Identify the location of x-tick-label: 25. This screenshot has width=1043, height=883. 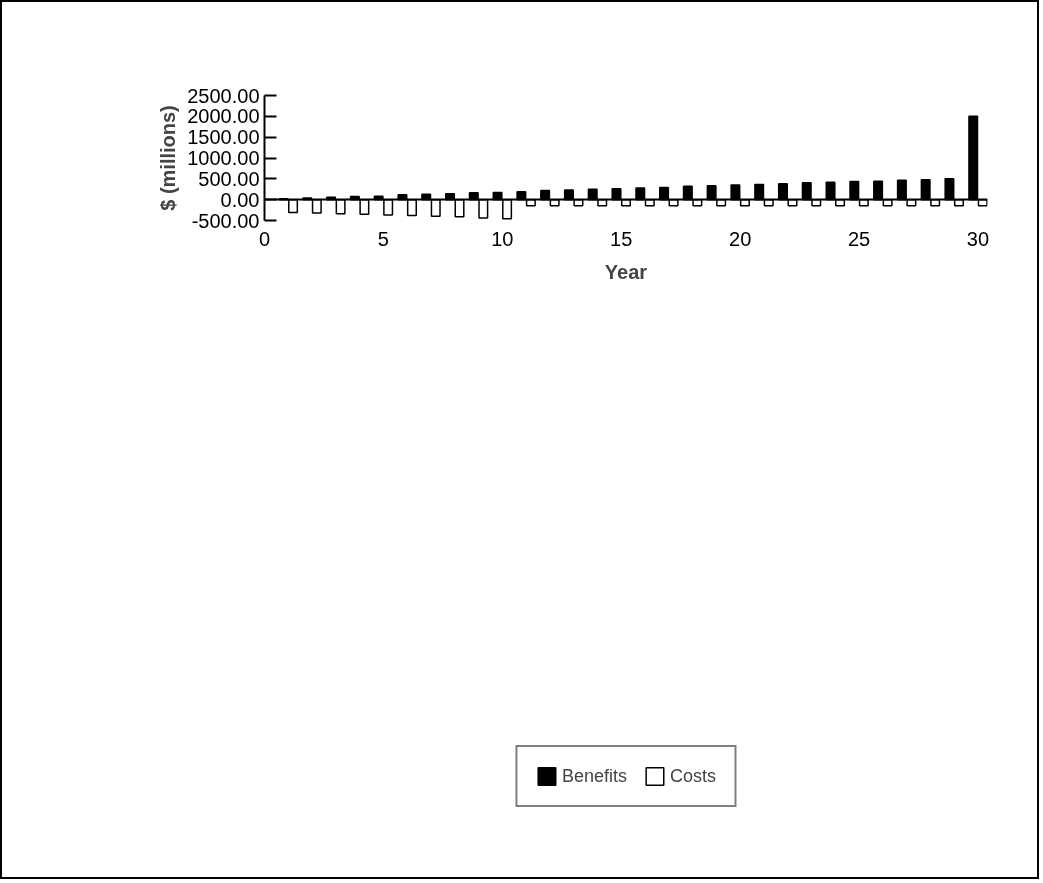
(859, 238).